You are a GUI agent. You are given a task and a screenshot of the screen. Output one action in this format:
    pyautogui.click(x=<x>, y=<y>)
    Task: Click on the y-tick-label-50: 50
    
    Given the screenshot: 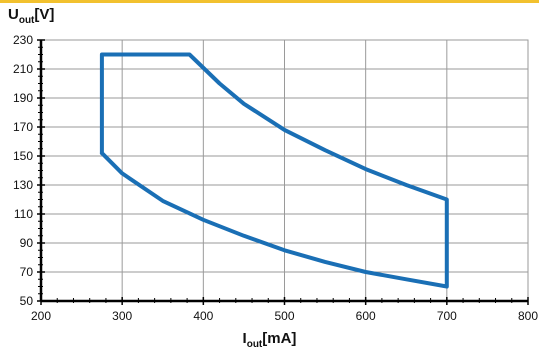 What is the action you would take?
    pyautogui.click(x=27, y=301)
    